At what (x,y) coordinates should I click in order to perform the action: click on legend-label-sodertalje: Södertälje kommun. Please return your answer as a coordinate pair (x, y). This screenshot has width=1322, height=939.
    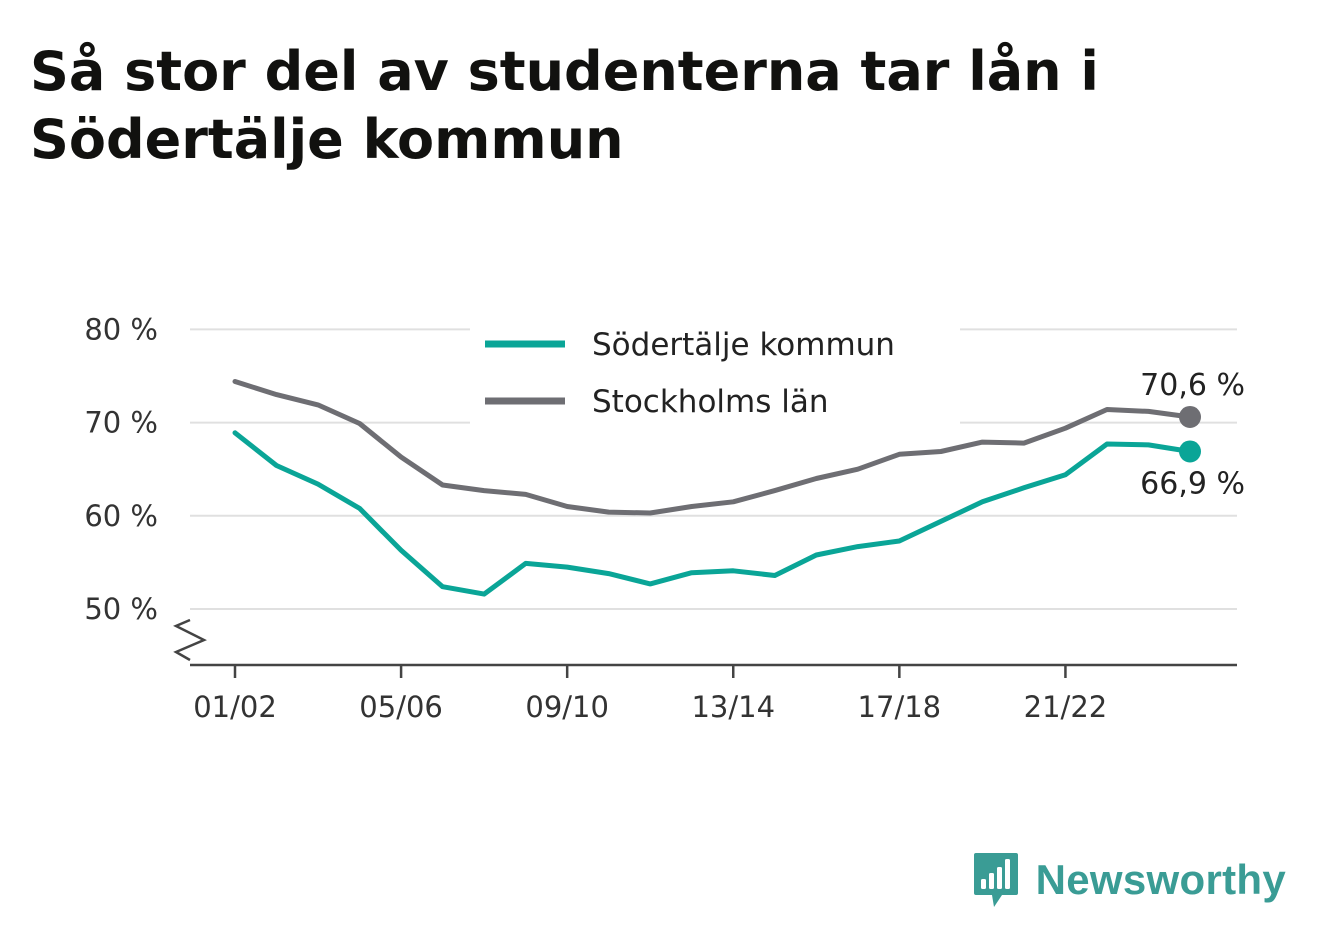
    Looking at the image, I should click on (743, 345).